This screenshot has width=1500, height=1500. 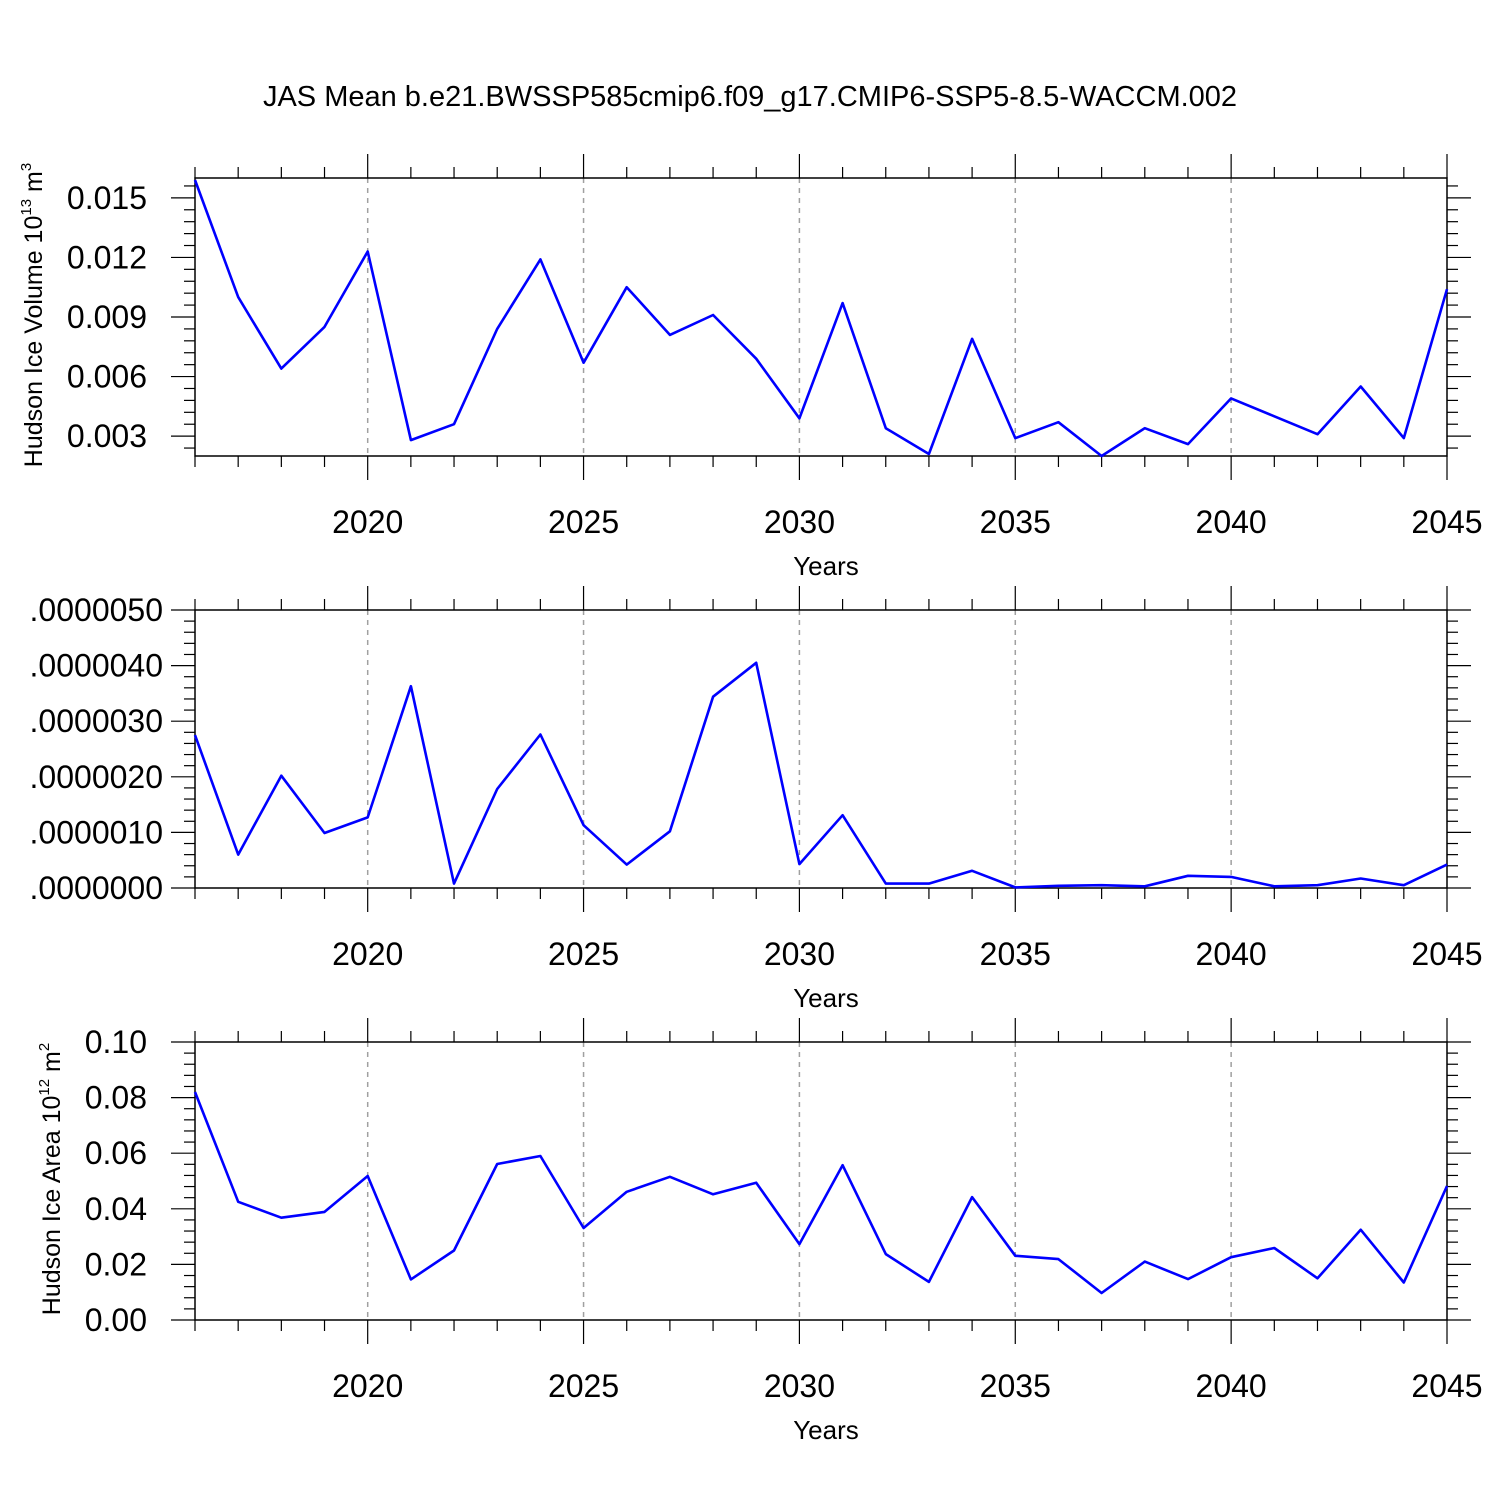 I want to click on y-axis-label-text: Hudson Ice Area 10, so click(x=52, y=1206).